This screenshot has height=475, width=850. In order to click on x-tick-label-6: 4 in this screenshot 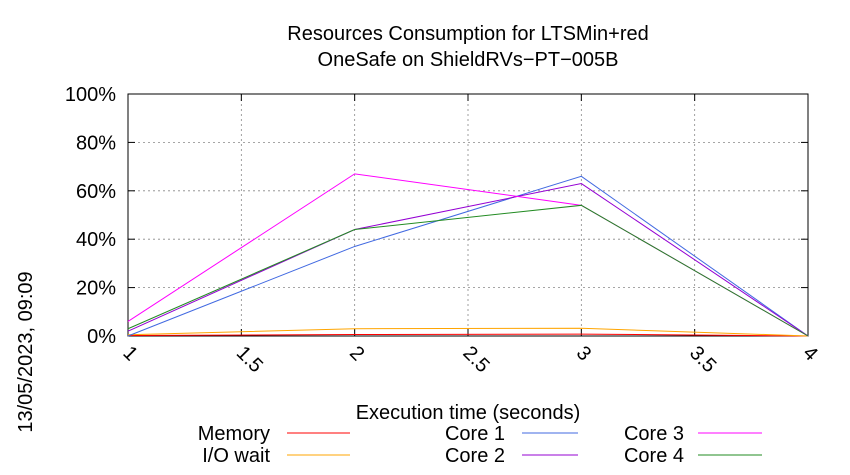, I will do `click(809, 353)`.